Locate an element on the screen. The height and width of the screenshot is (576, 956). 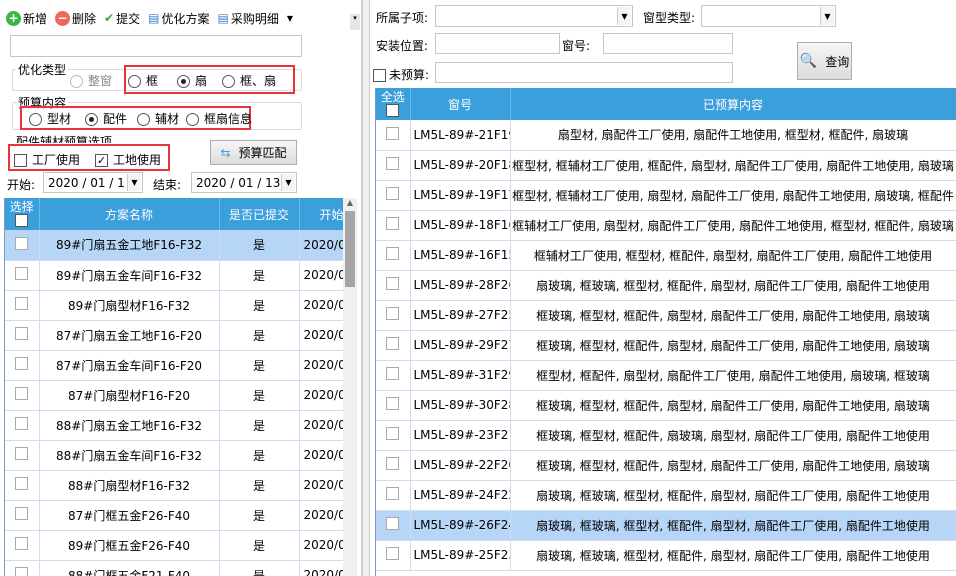
table-row: 89#门框五金F26-F40 是 2020/0 is located at coordinates (174, 545).